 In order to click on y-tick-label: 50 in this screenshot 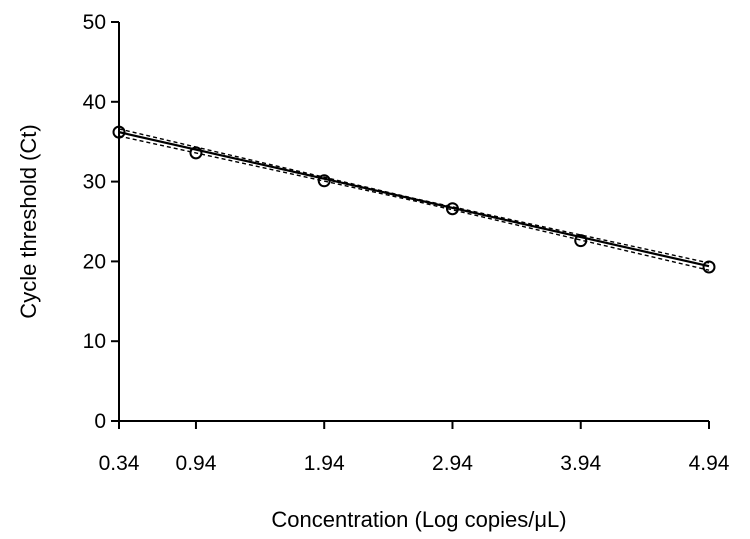, I will do `click(94, 22)`.